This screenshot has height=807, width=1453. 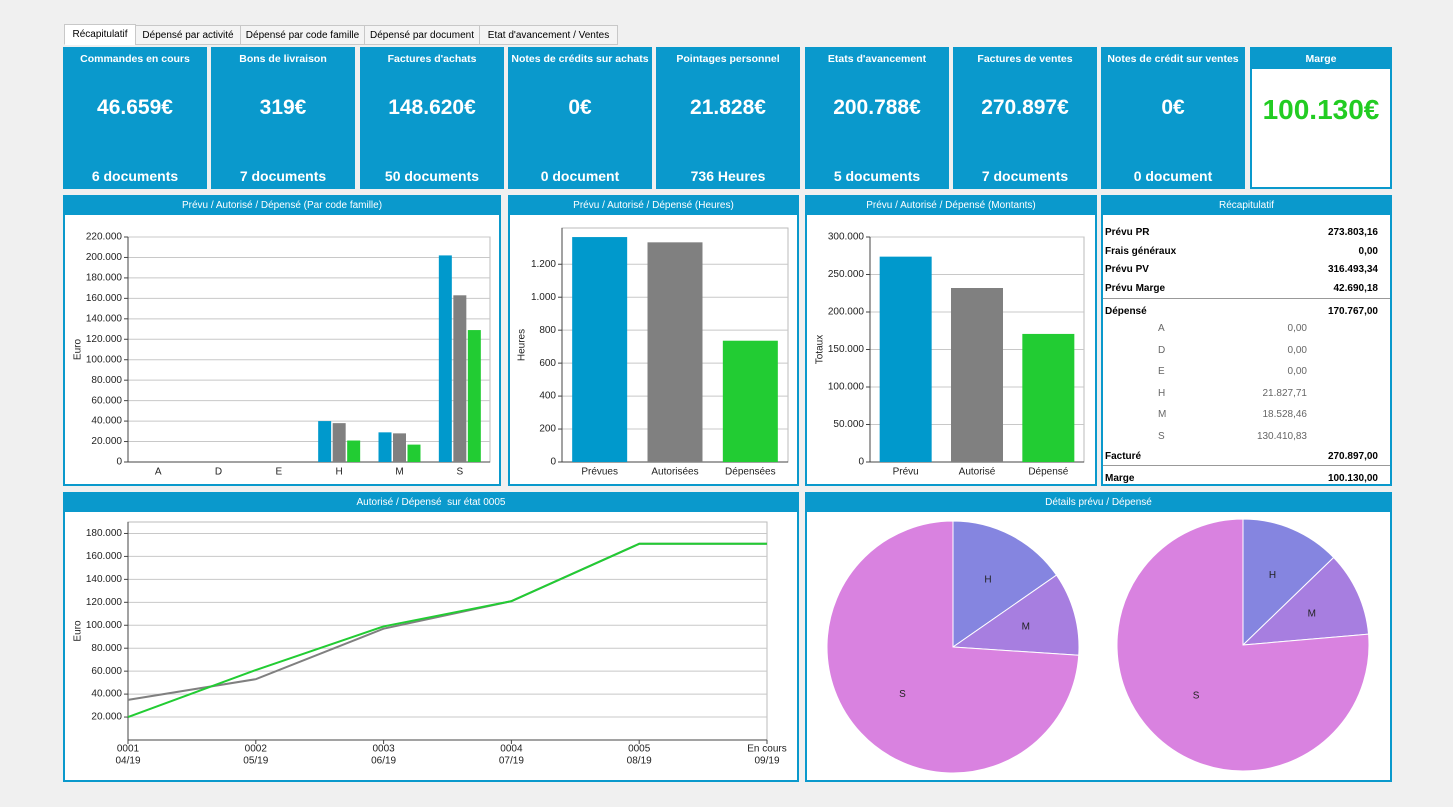 I want to click on kpi-title: Notes de crédits sur achats, so click(x=580, y=59).